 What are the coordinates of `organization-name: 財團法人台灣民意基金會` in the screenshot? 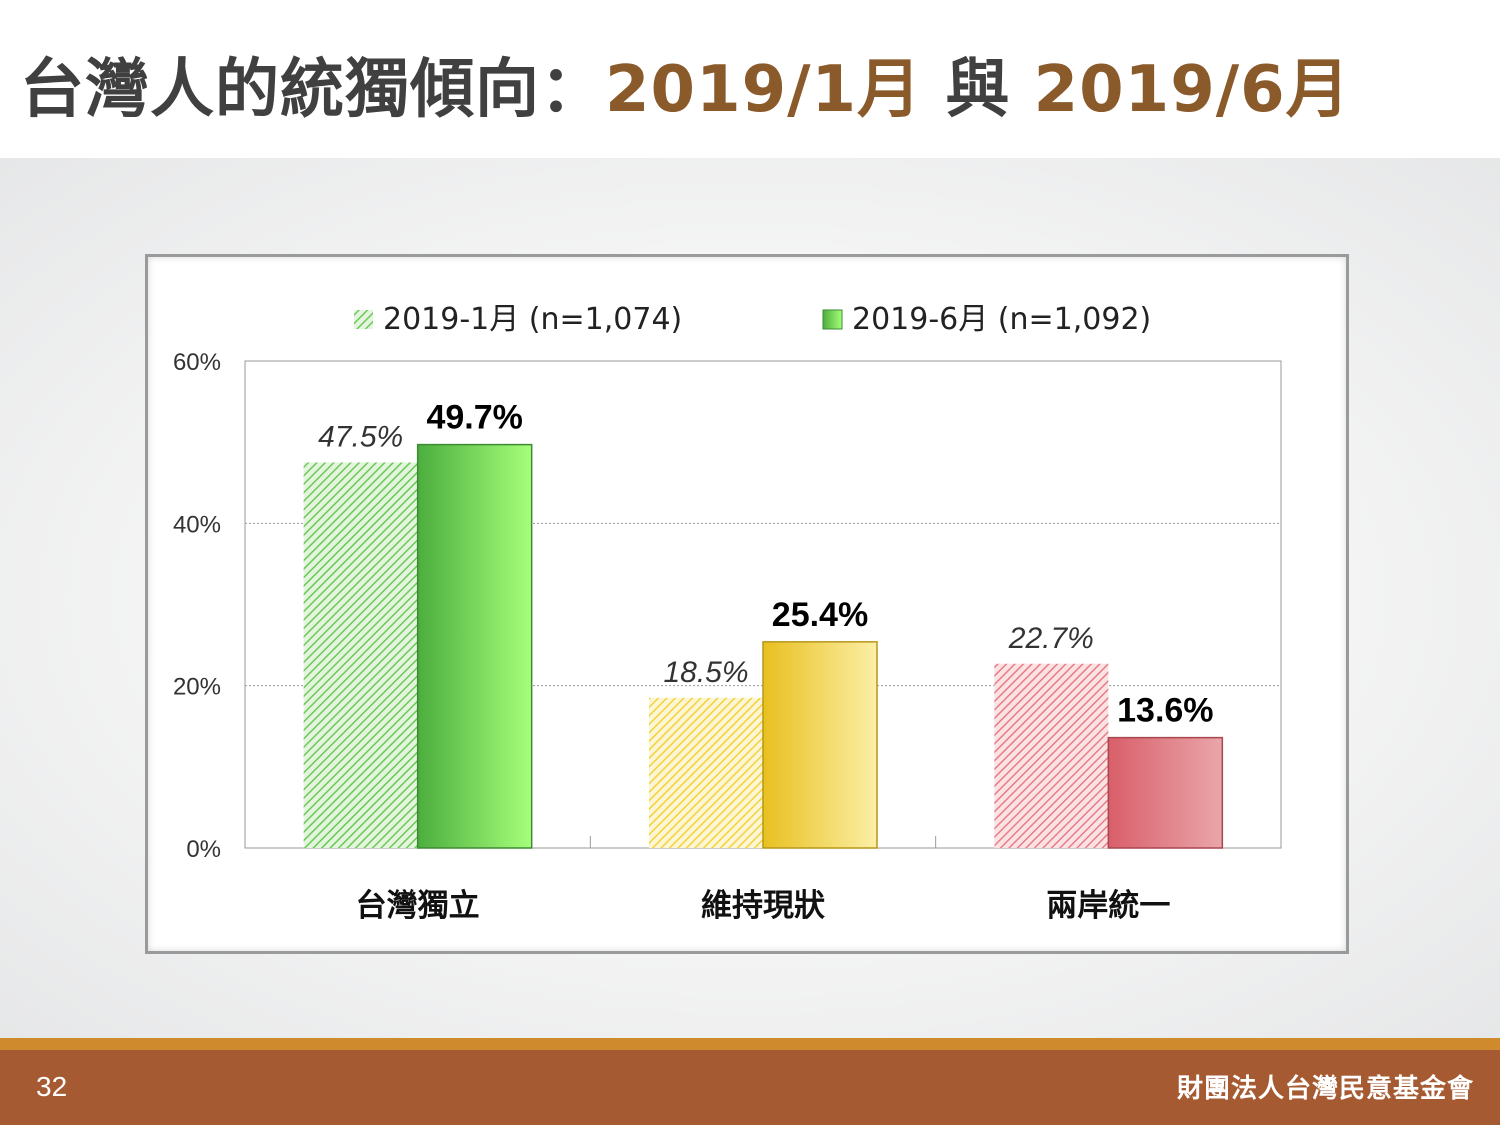 It's located at (1325, 1089).